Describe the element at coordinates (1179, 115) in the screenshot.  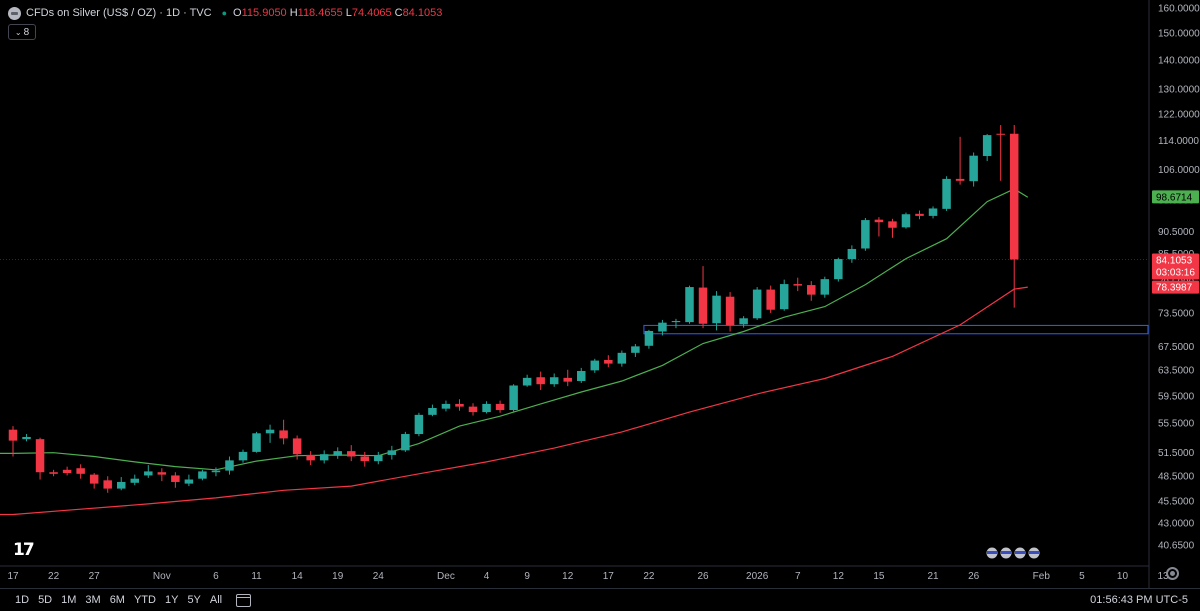
I see `y-tick-label: 122.0000` at that location.